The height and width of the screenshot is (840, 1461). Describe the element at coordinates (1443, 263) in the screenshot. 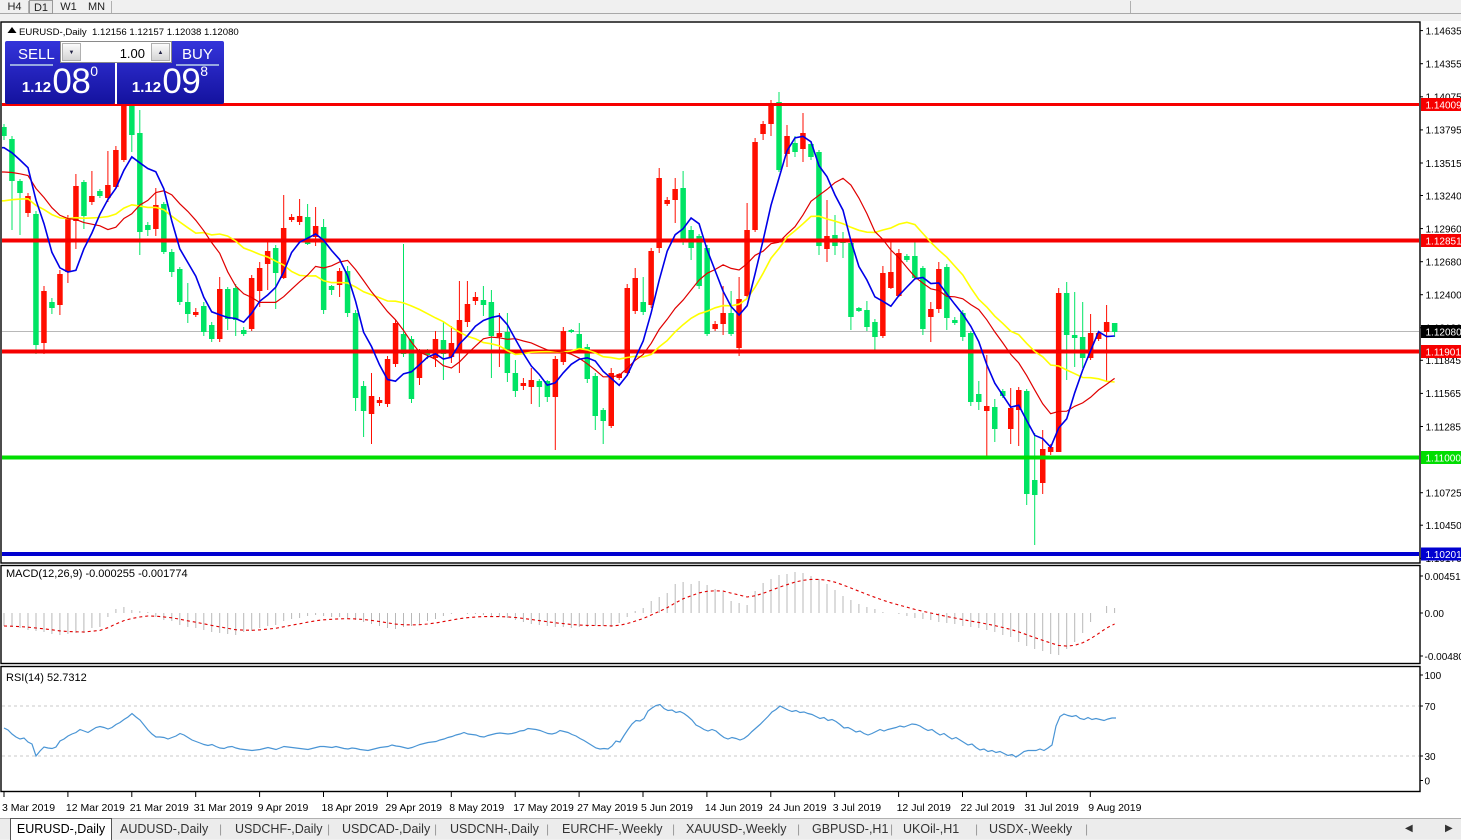

I see `svg-text: 1.12680` at that location.